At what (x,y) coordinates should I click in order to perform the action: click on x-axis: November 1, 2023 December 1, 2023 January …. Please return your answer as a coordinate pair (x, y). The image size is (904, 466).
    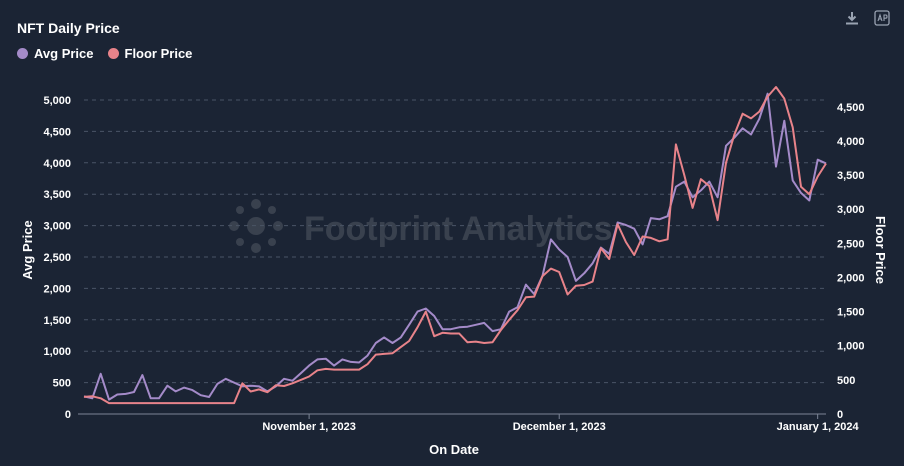
    Looking at the image, I should click on (469, 423).